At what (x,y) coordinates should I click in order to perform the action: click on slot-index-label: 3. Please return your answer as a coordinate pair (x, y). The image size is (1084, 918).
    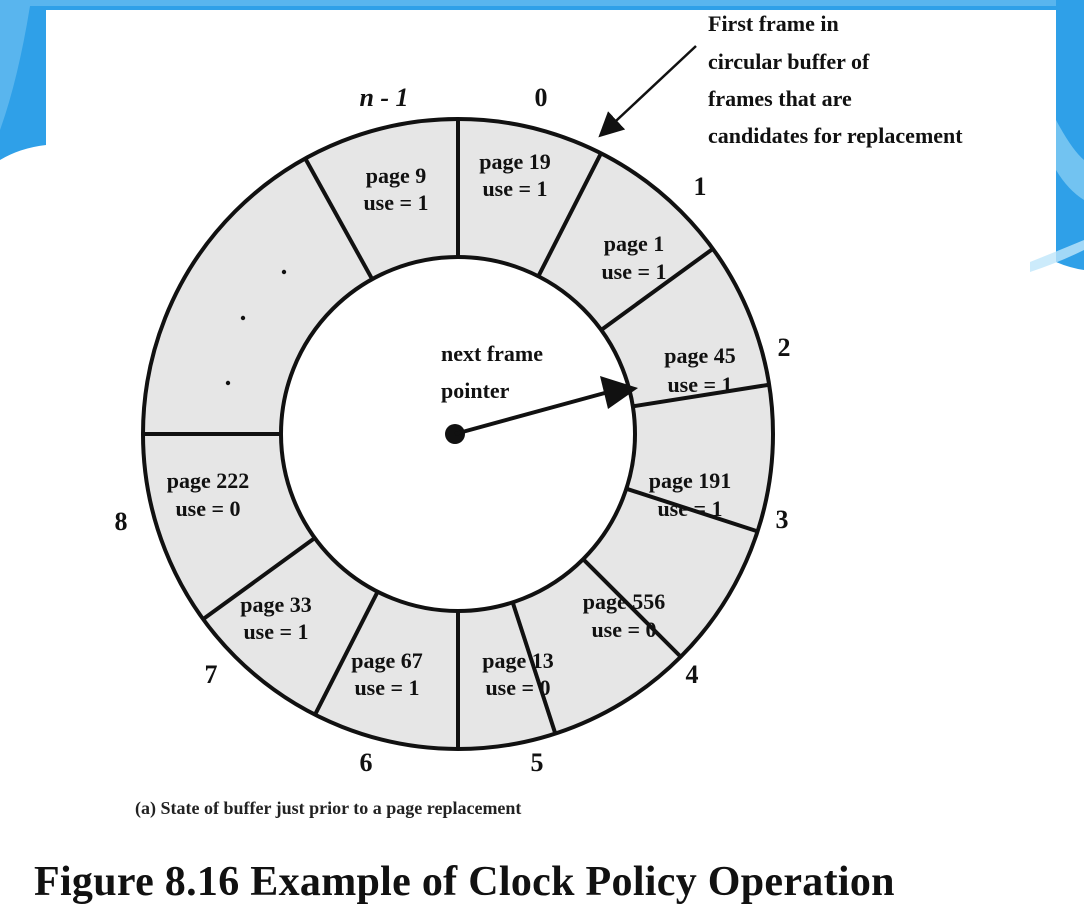
    Looking at the image, I should click on (782, 519).